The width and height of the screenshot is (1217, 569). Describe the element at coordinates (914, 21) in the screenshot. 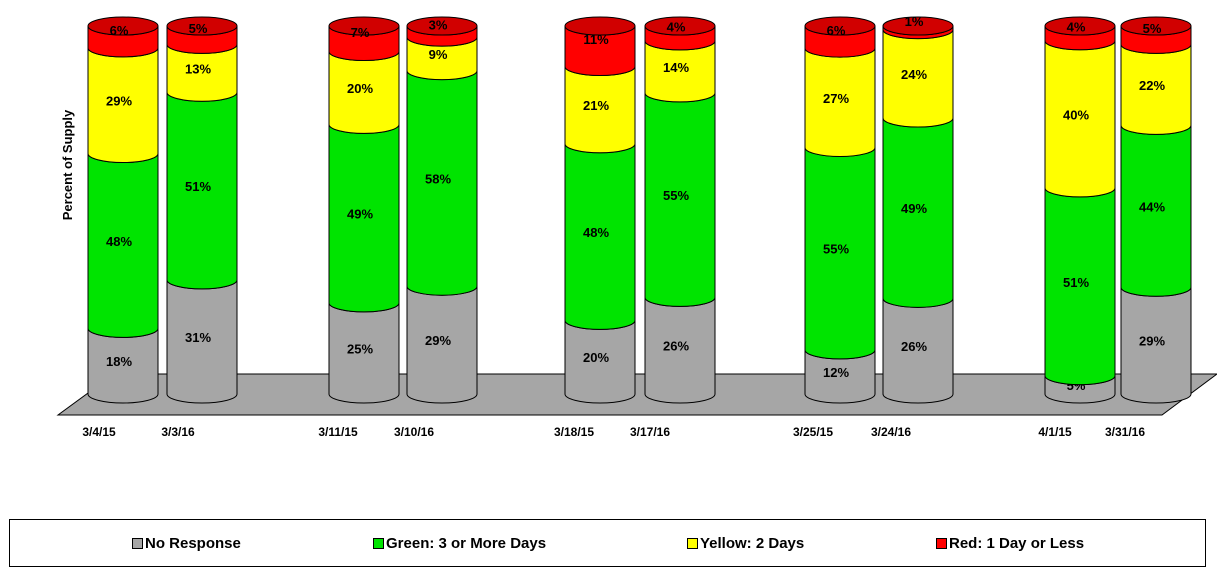

I see `data-label: 1%` at that location.